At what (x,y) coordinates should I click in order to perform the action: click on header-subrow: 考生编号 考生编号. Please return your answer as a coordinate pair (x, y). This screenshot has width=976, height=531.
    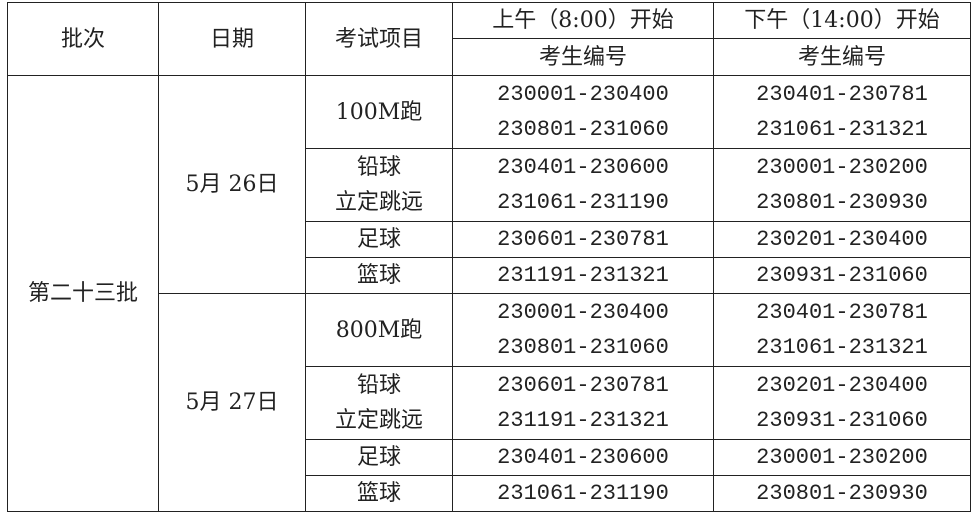
    Looking at the image, I should click on (489, 57).